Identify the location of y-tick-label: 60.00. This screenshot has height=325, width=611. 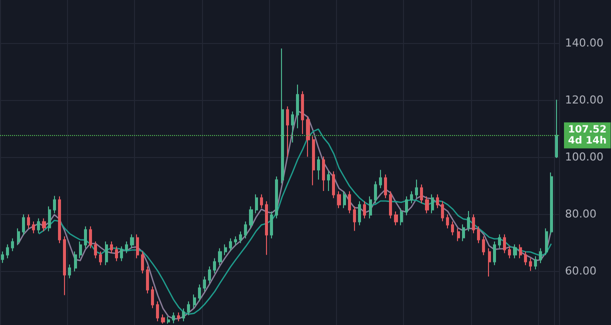
(580, 271).